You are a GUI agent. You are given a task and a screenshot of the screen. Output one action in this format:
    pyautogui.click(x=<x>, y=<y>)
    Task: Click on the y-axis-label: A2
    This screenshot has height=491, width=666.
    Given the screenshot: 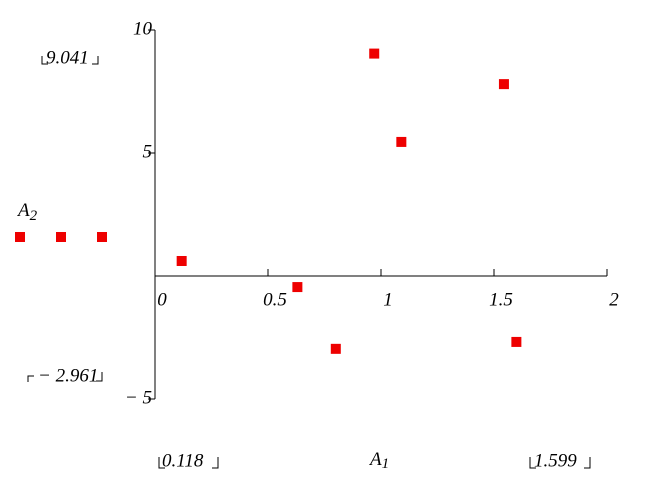 What is the action you would take?
    pyautogui.click(x=27, y=212)
    